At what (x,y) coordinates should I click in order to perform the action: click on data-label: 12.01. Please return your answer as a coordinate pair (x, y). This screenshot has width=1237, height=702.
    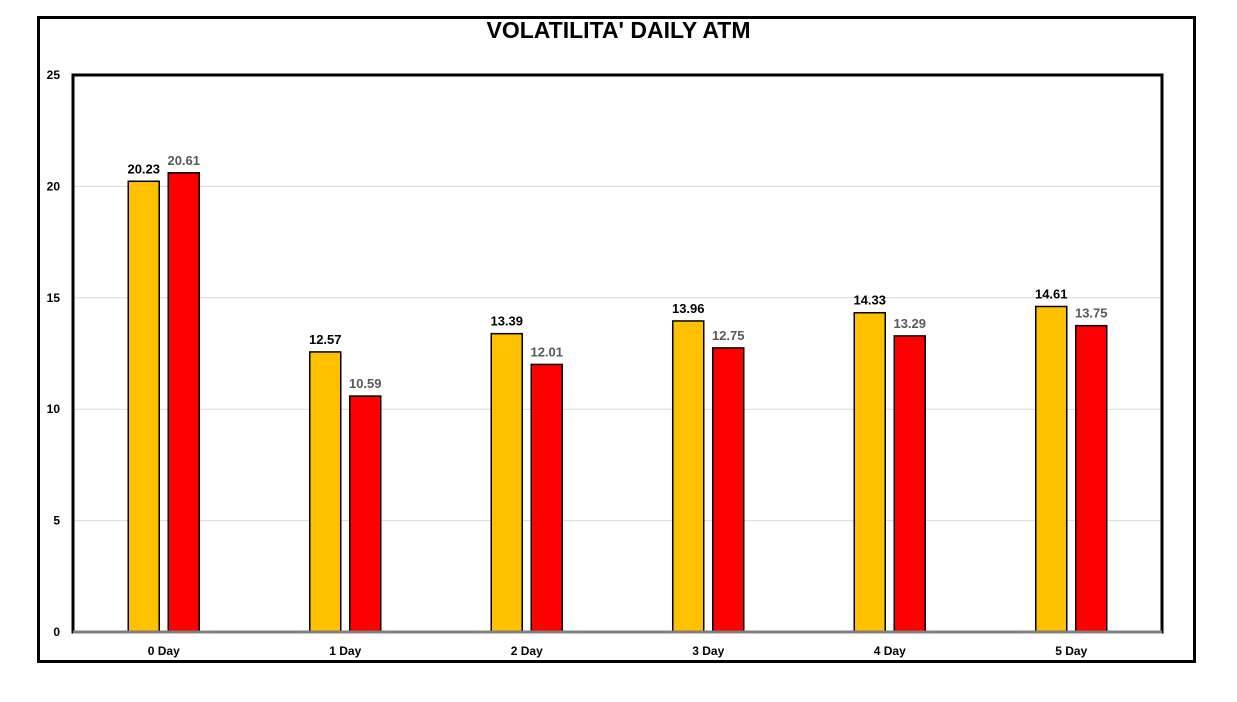
    Looking at the image, I should click on (546, 351).